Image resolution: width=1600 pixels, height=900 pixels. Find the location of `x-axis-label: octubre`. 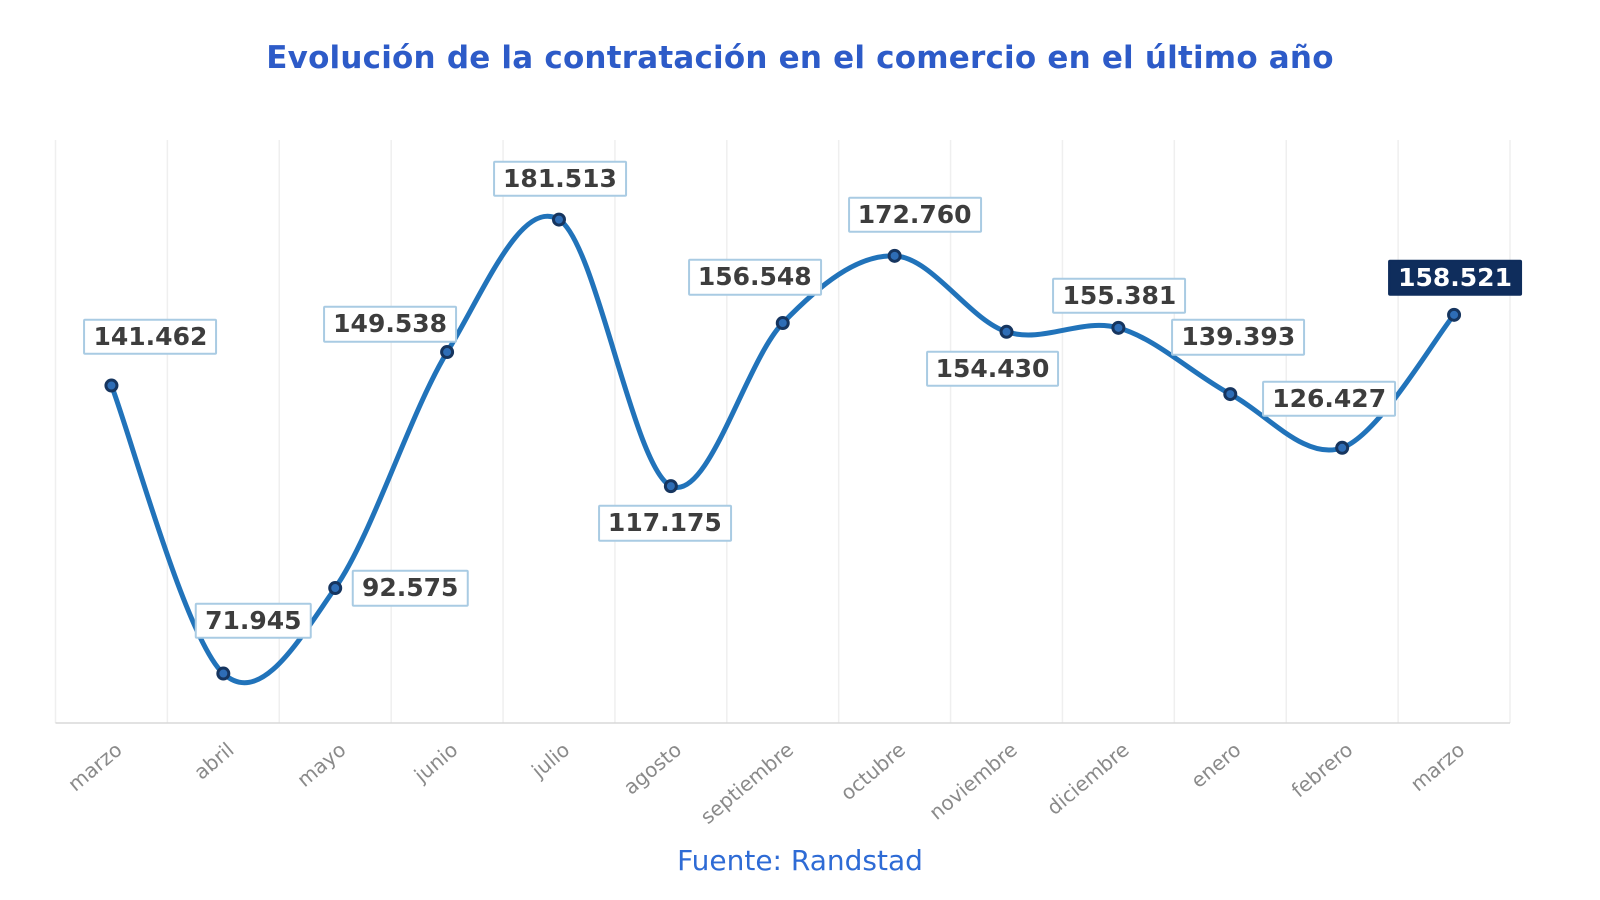

x-axis-label: octubre is located at coordinates (873, 771).